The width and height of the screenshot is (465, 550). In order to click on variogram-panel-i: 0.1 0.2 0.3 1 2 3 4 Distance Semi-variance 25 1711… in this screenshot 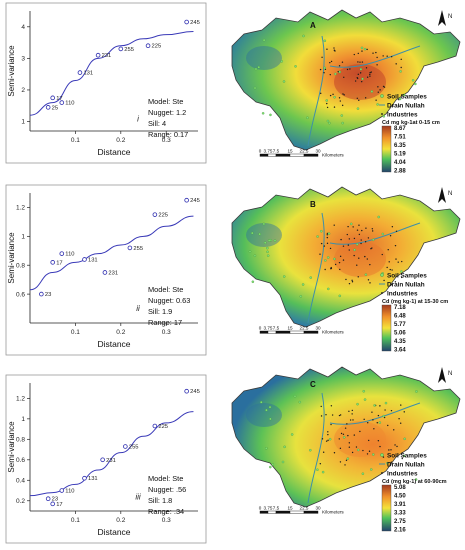, I will do `click(106, 83)`.